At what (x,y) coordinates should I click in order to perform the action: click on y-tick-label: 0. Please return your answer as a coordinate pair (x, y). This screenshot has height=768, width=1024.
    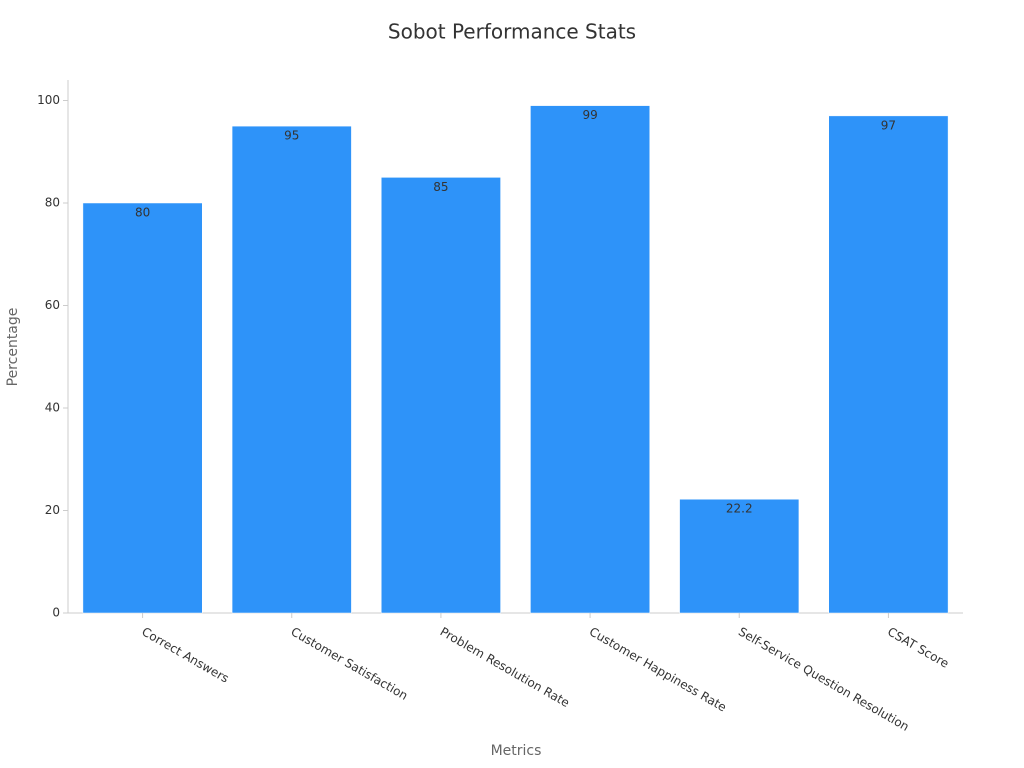
    Looking at the image, I should click on (56, 613).